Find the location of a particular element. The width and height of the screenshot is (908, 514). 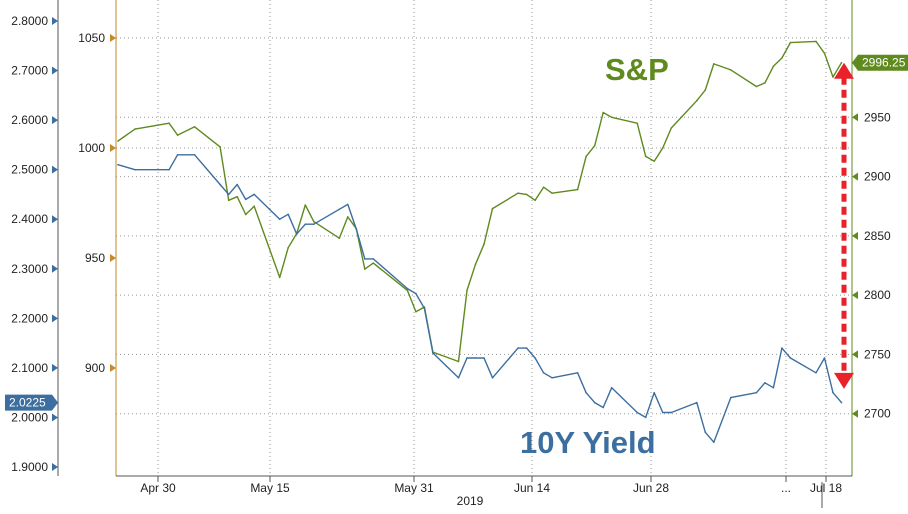

outer-left-tick-label: 2.0000 is located at coordinates (29, 417).